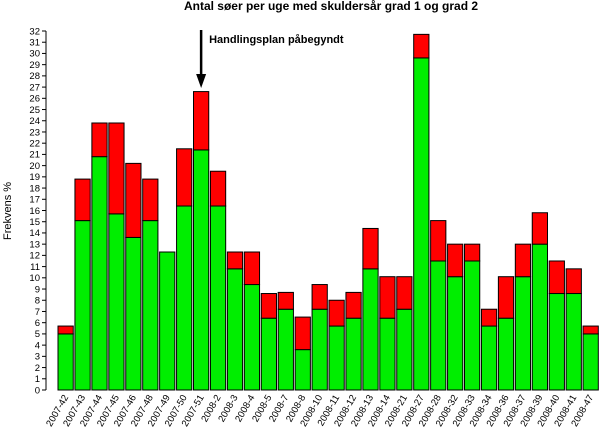 This screenshot has height=435, width=600. Describe the element at coordinates (34, 31) in the screenshot. I see `y-tick-label: 32` at that location.